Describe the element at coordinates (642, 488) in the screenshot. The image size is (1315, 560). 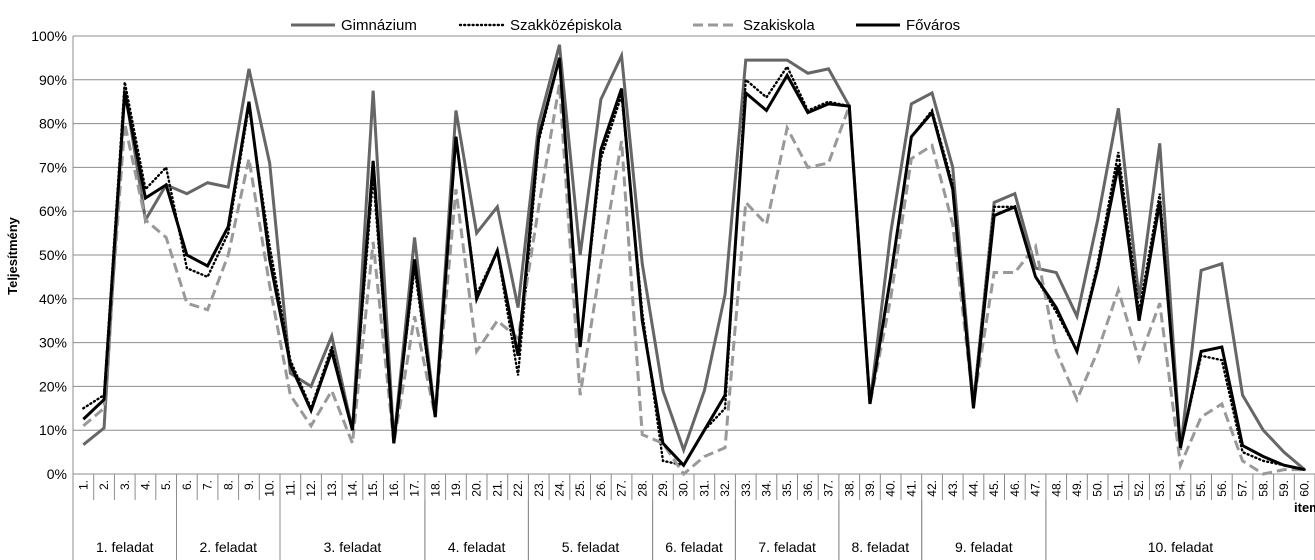
I see `x-category-label: 28.` at that location.